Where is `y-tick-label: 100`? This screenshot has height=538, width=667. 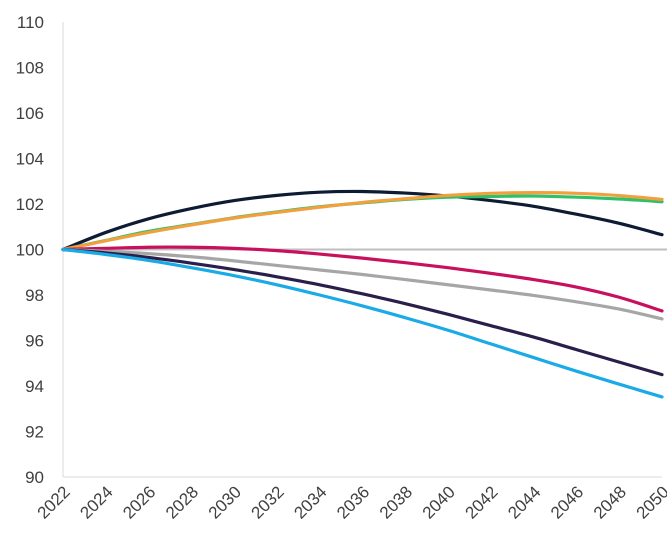 y-tick-label: 100 is located at coordinates (30, 250).